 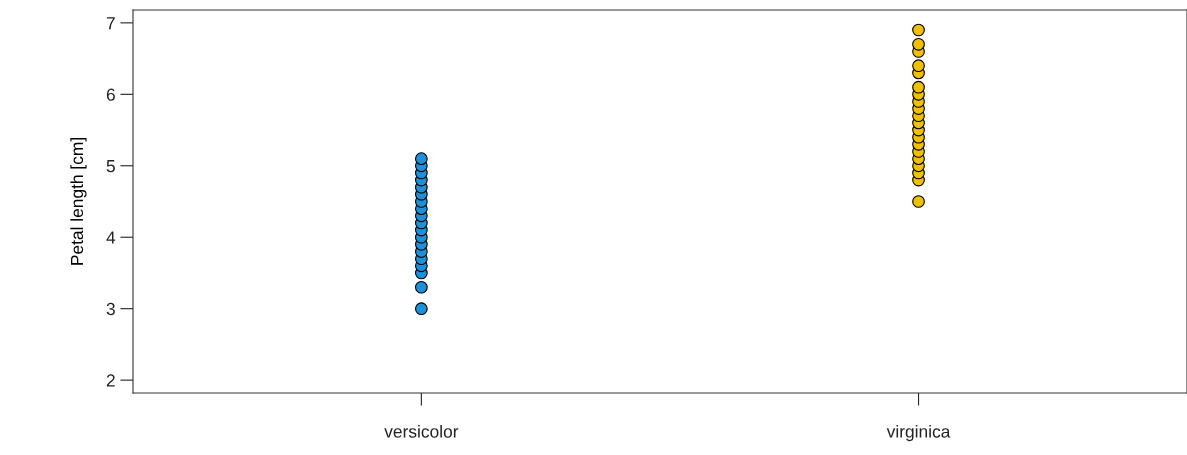 What do you see at coordinates (110, 380) in the screenshot?
I see `y-tick-label: 2` at bounding box center [110, 380].